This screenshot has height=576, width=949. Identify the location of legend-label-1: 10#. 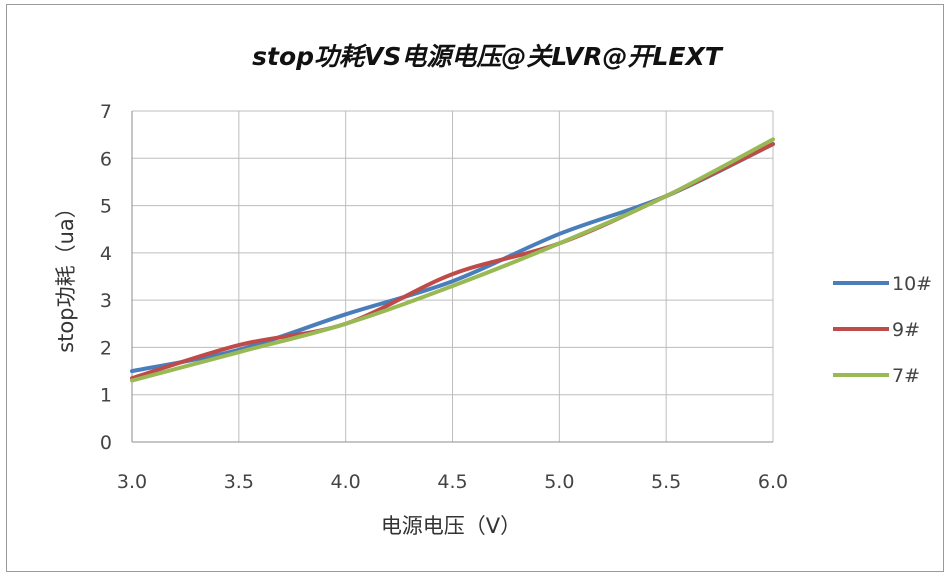
(912, 284).